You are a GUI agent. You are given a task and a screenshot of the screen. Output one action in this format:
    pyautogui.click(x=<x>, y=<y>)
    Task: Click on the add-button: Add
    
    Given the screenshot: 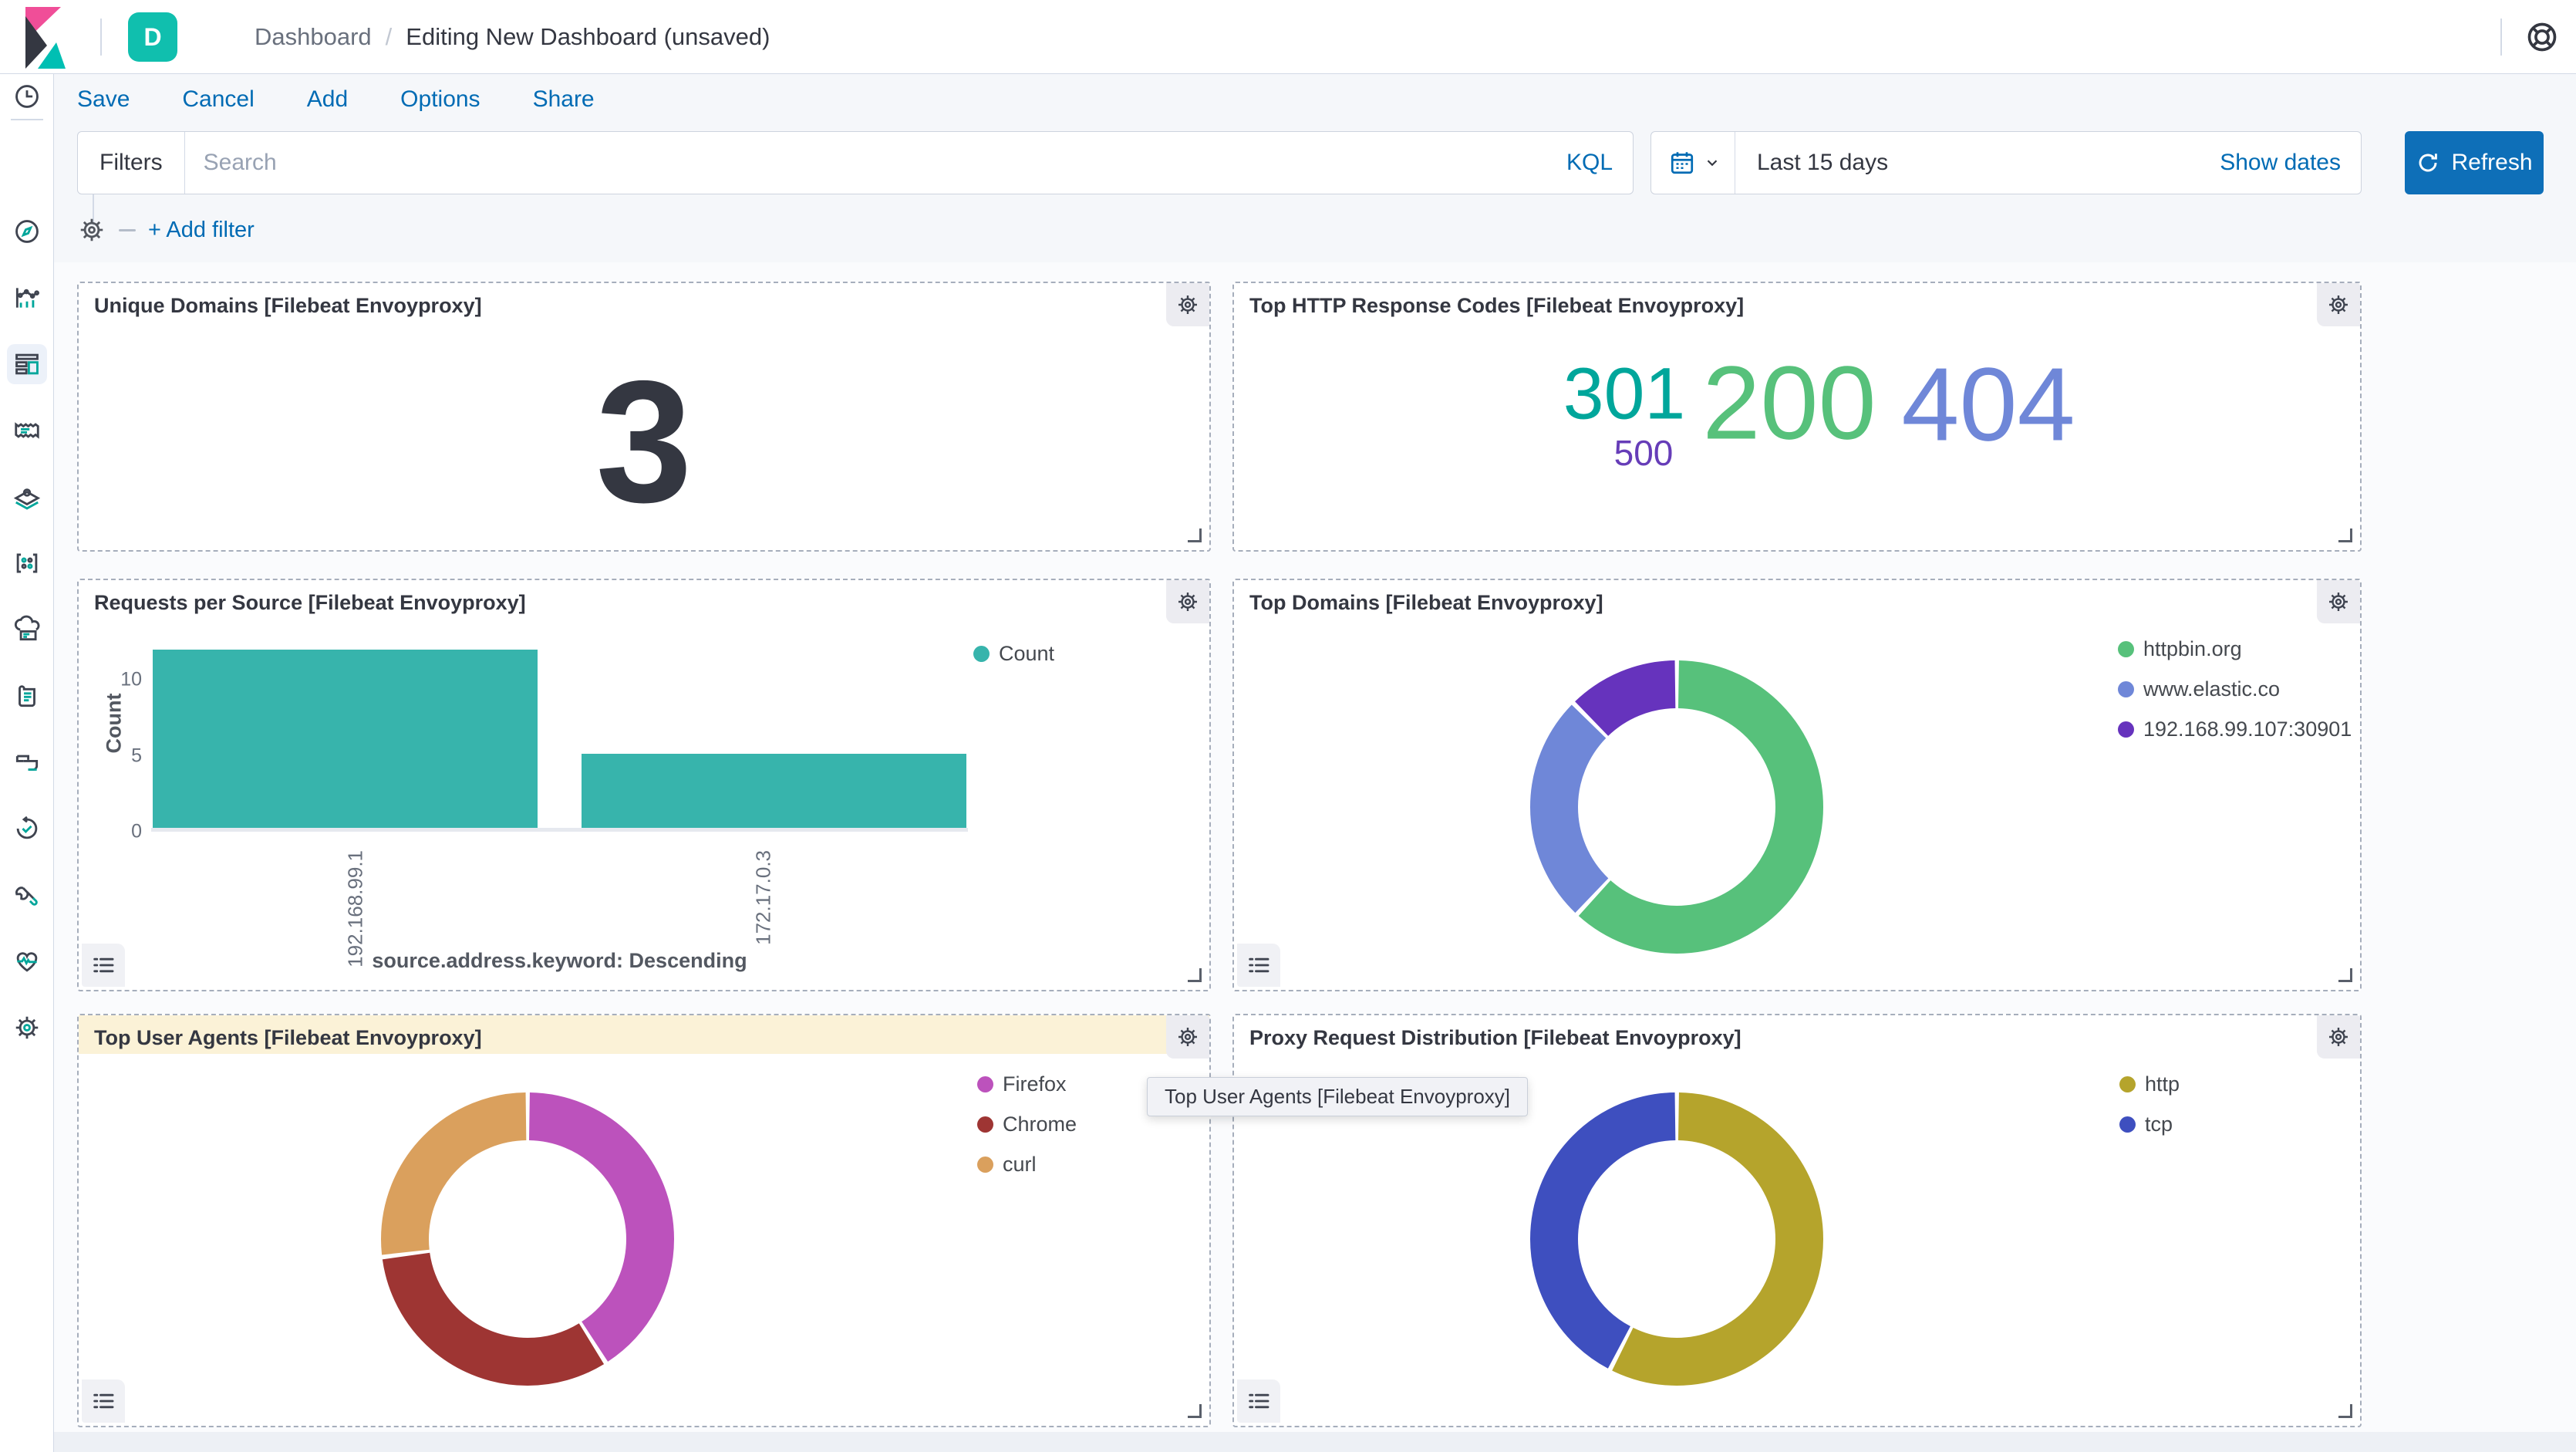 What is the action you would take?
    pyautogui.click(x=327, y=99)
    